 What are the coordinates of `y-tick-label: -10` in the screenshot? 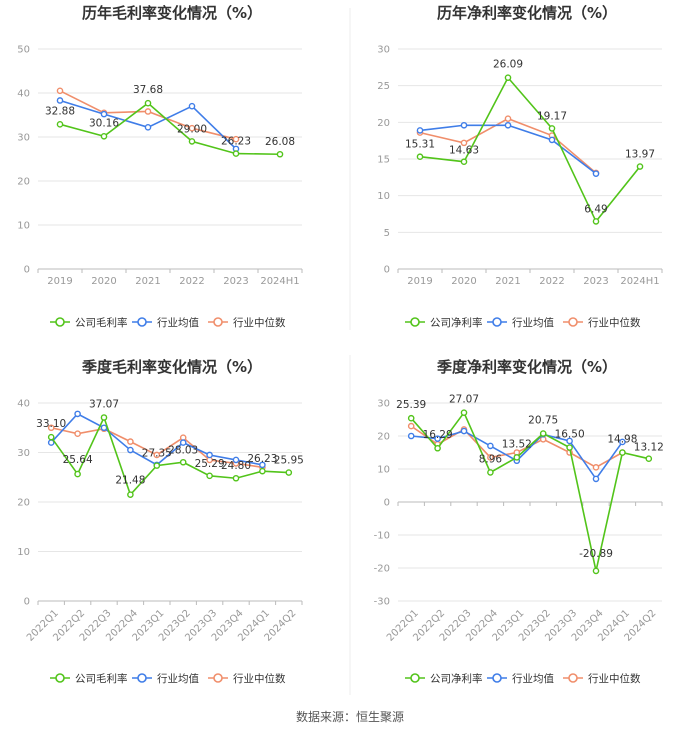 It's located at (382, 536).